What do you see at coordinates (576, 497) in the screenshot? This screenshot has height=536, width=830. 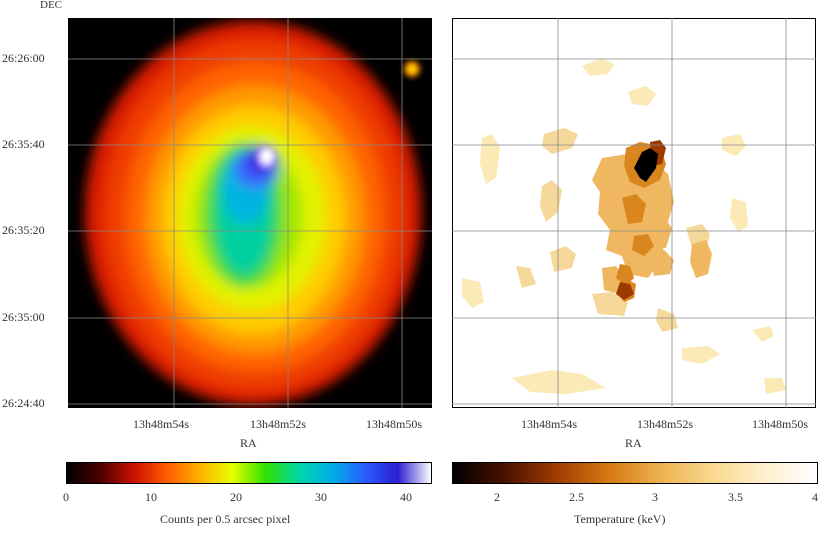 I see `temperature-colorbar-tick: 2.5` at bounding box center [576, 497].